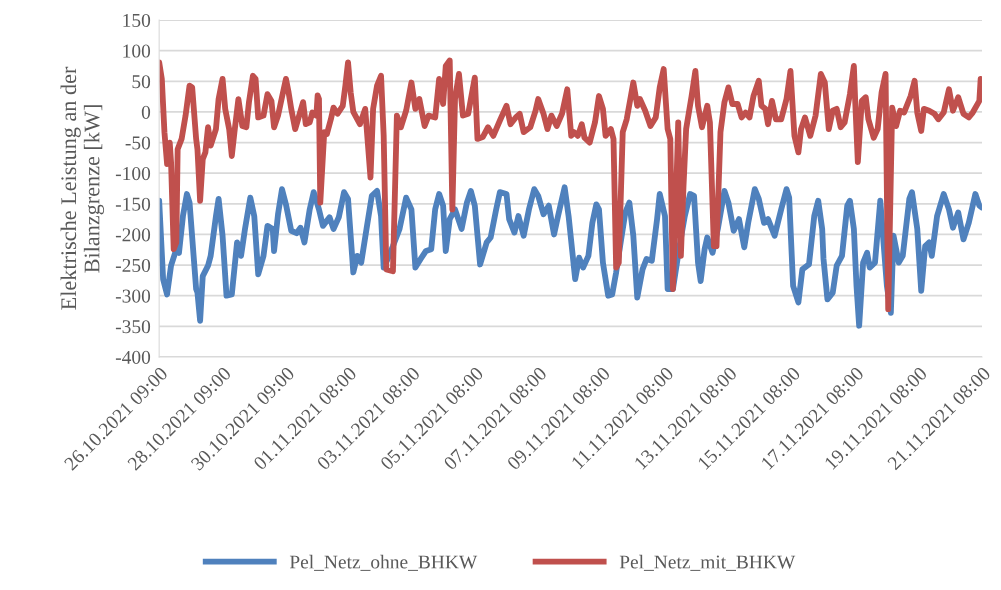 The image size is (1001, 590). Describe the element at coordinates (383, 562) in the screenshot. I see `legend-label: Pel_Netz_ohne_BHKW` at that location.